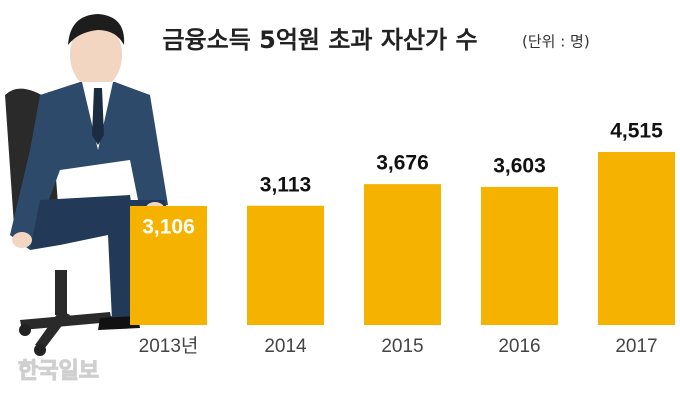 This screenshot has height=403, width=680. Describe the element at coordinates (519, 346) in the screenshot. I see `x-tick-label: 2016` at that location.